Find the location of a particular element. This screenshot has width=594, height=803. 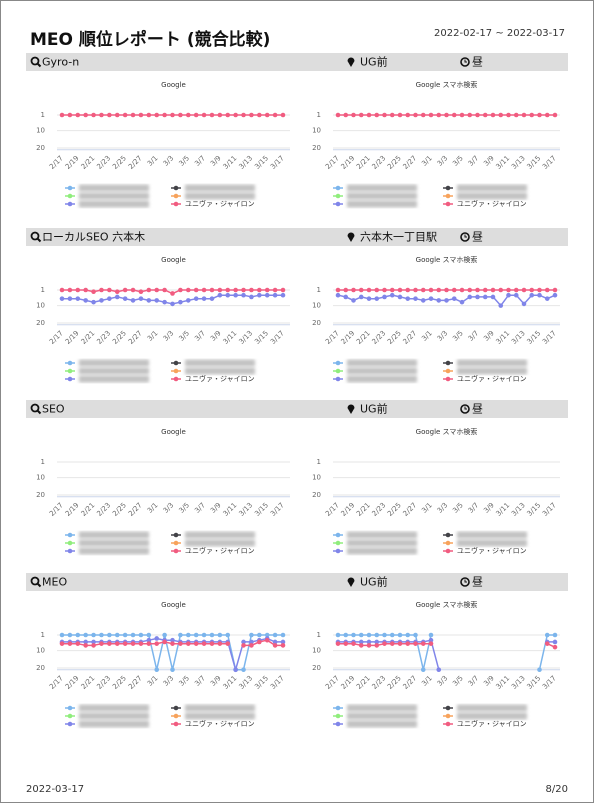

chart-title: Google スマホ検索 is located at coordinates (447, 431).